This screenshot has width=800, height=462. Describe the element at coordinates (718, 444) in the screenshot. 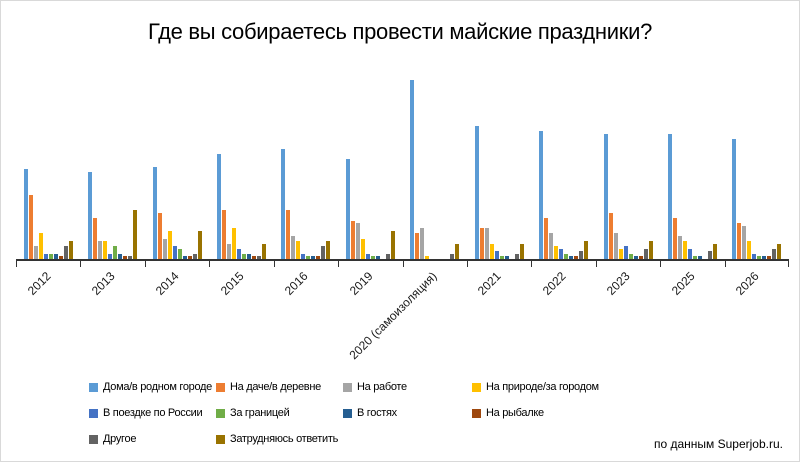

I see `source-attribution: по данным Superjob.ru.` at that location.